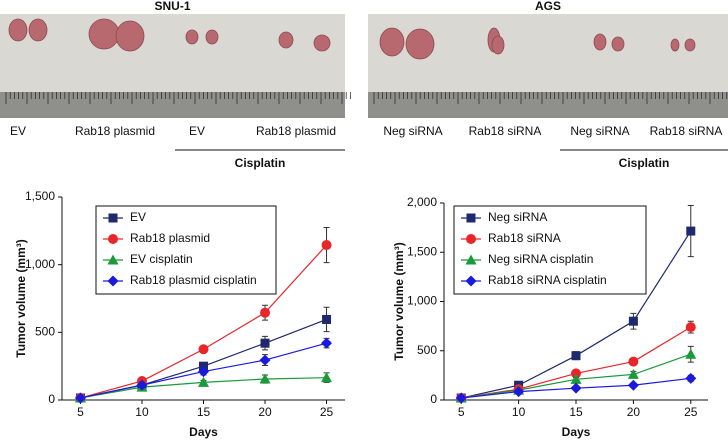  I want to click on legend-label: Rab18 siRNA cisplatin, so click(547, 280).